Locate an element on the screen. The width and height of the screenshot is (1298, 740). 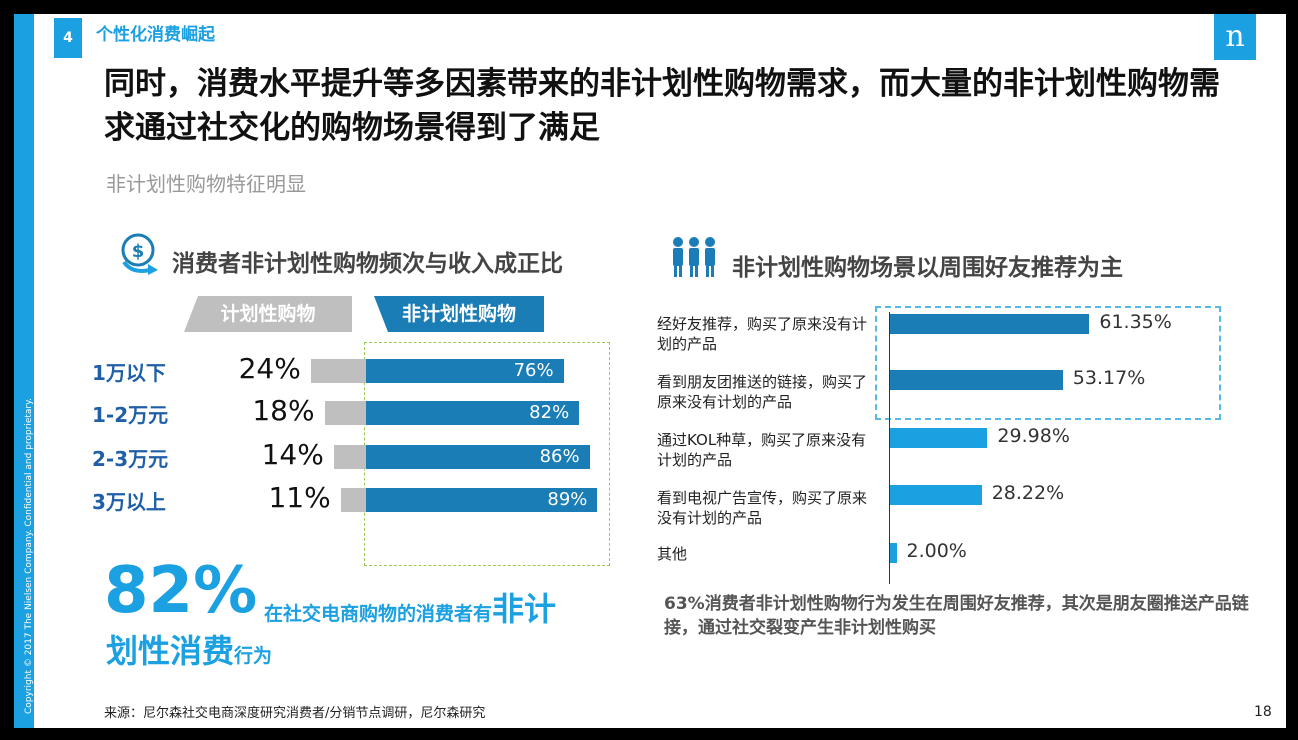
page-number: 18 is located at coordinates (1263, 712).